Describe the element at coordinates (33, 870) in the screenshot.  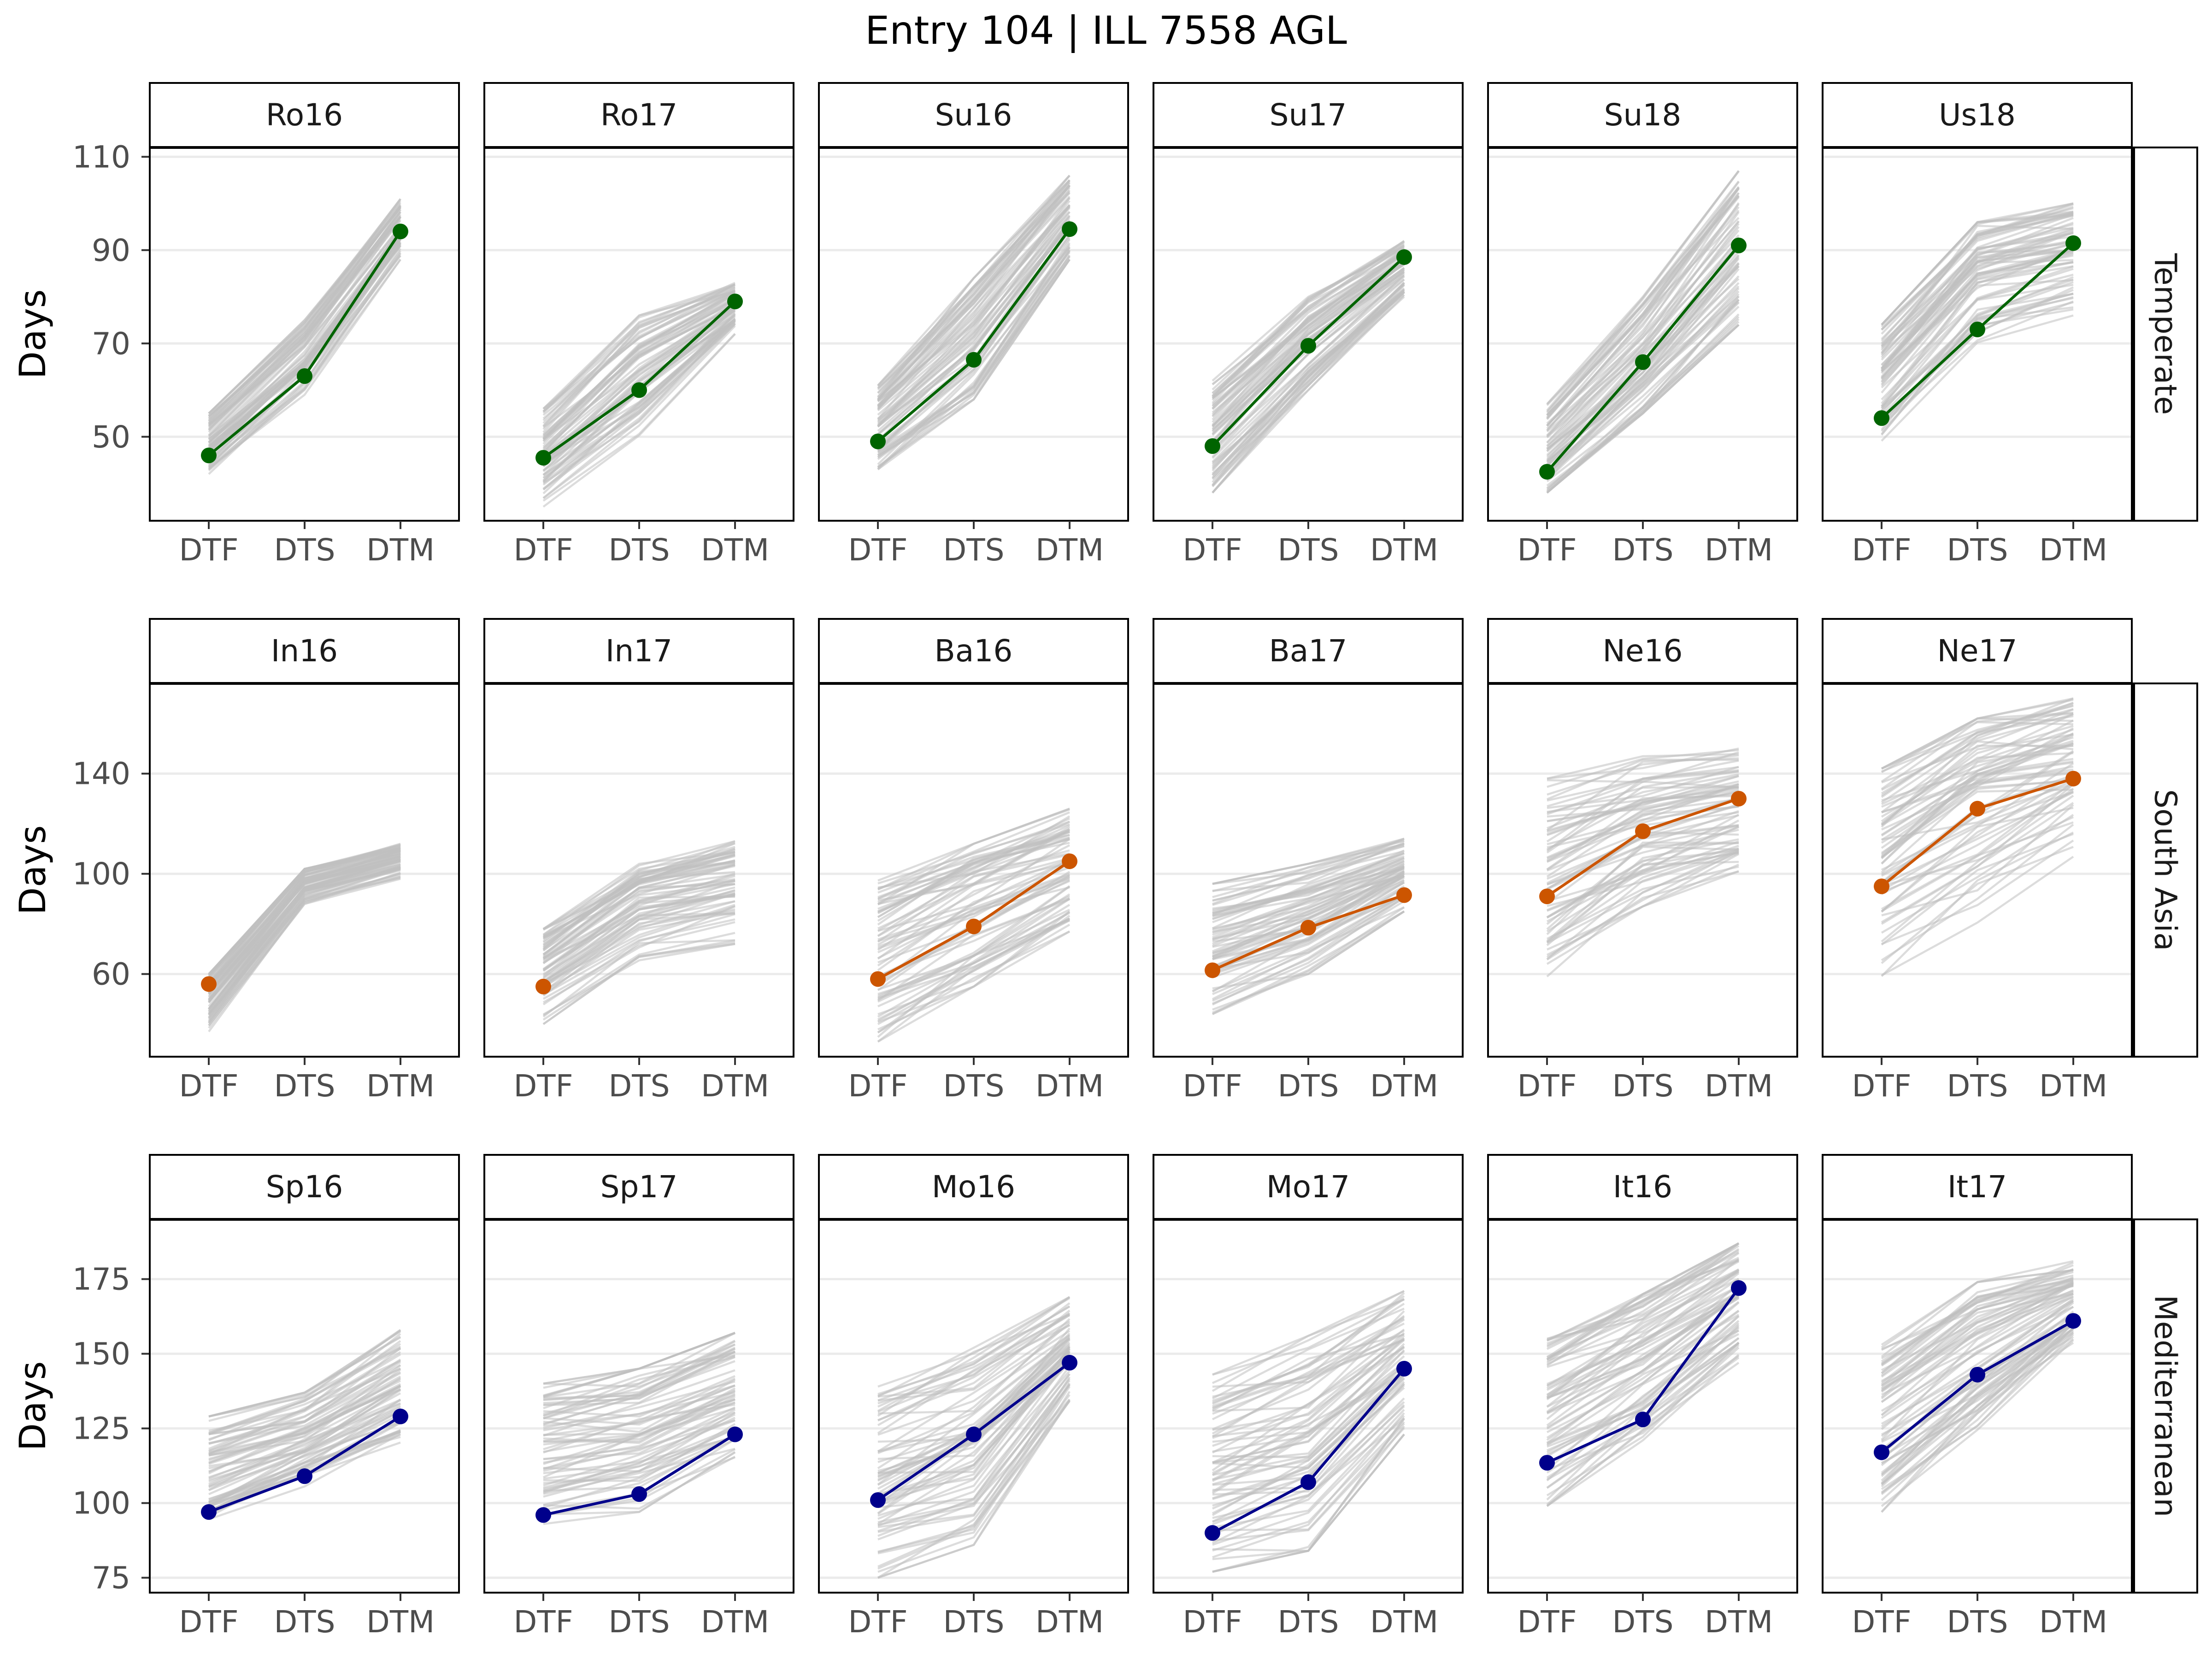
I see `y-axis-label: Days` at that location.